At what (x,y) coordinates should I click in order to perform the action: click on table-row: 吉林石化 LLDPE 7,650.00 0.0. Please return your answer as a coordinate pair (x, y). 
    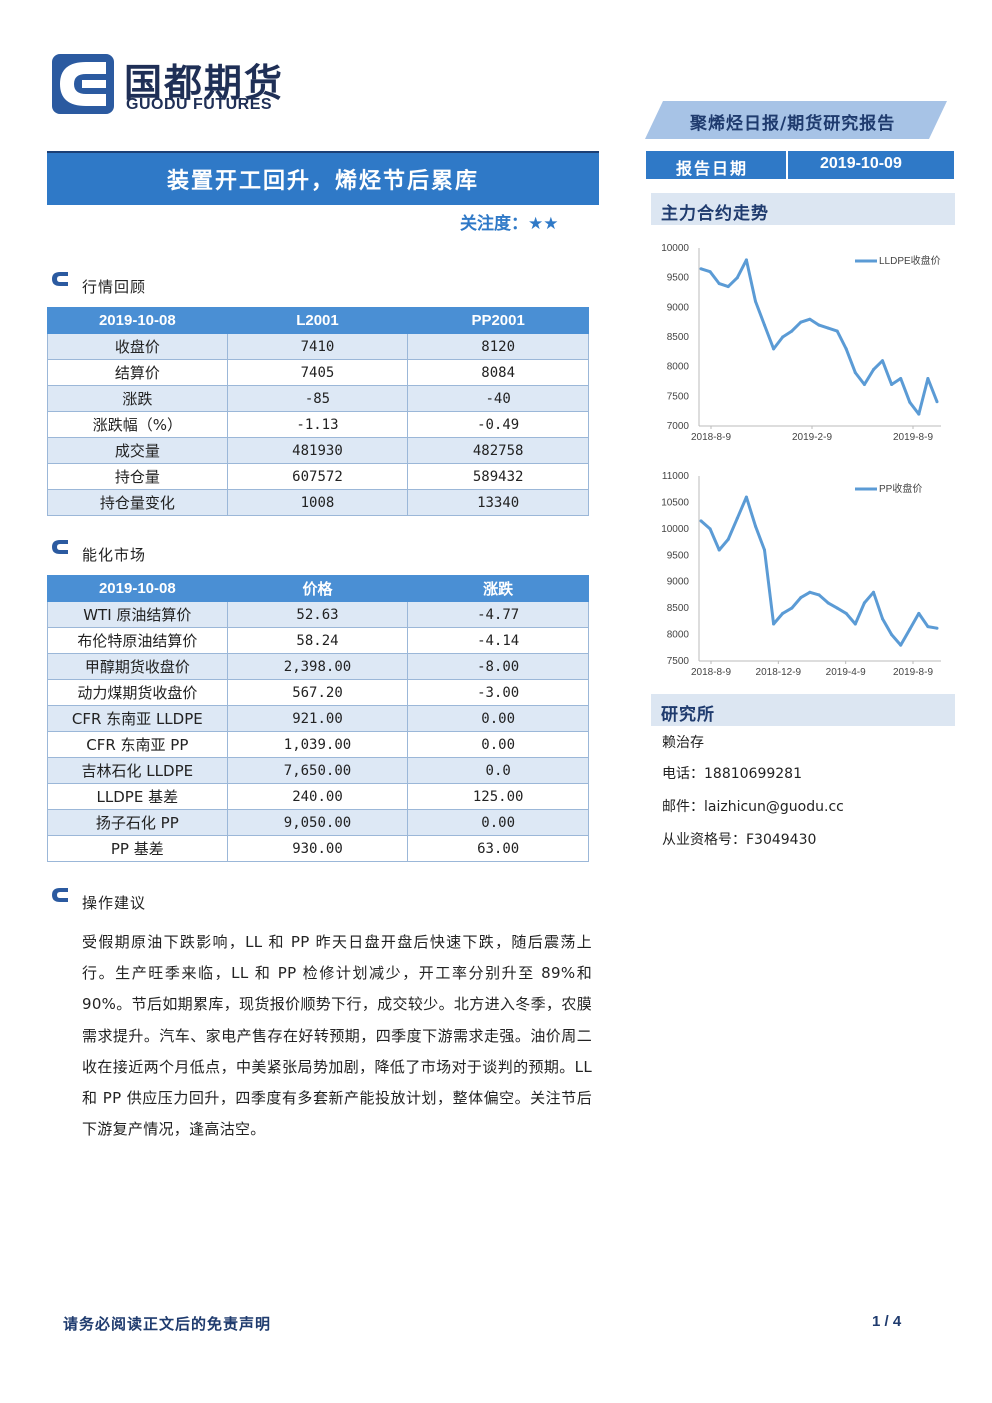
    Looking at the image, I should click on (318, 770).